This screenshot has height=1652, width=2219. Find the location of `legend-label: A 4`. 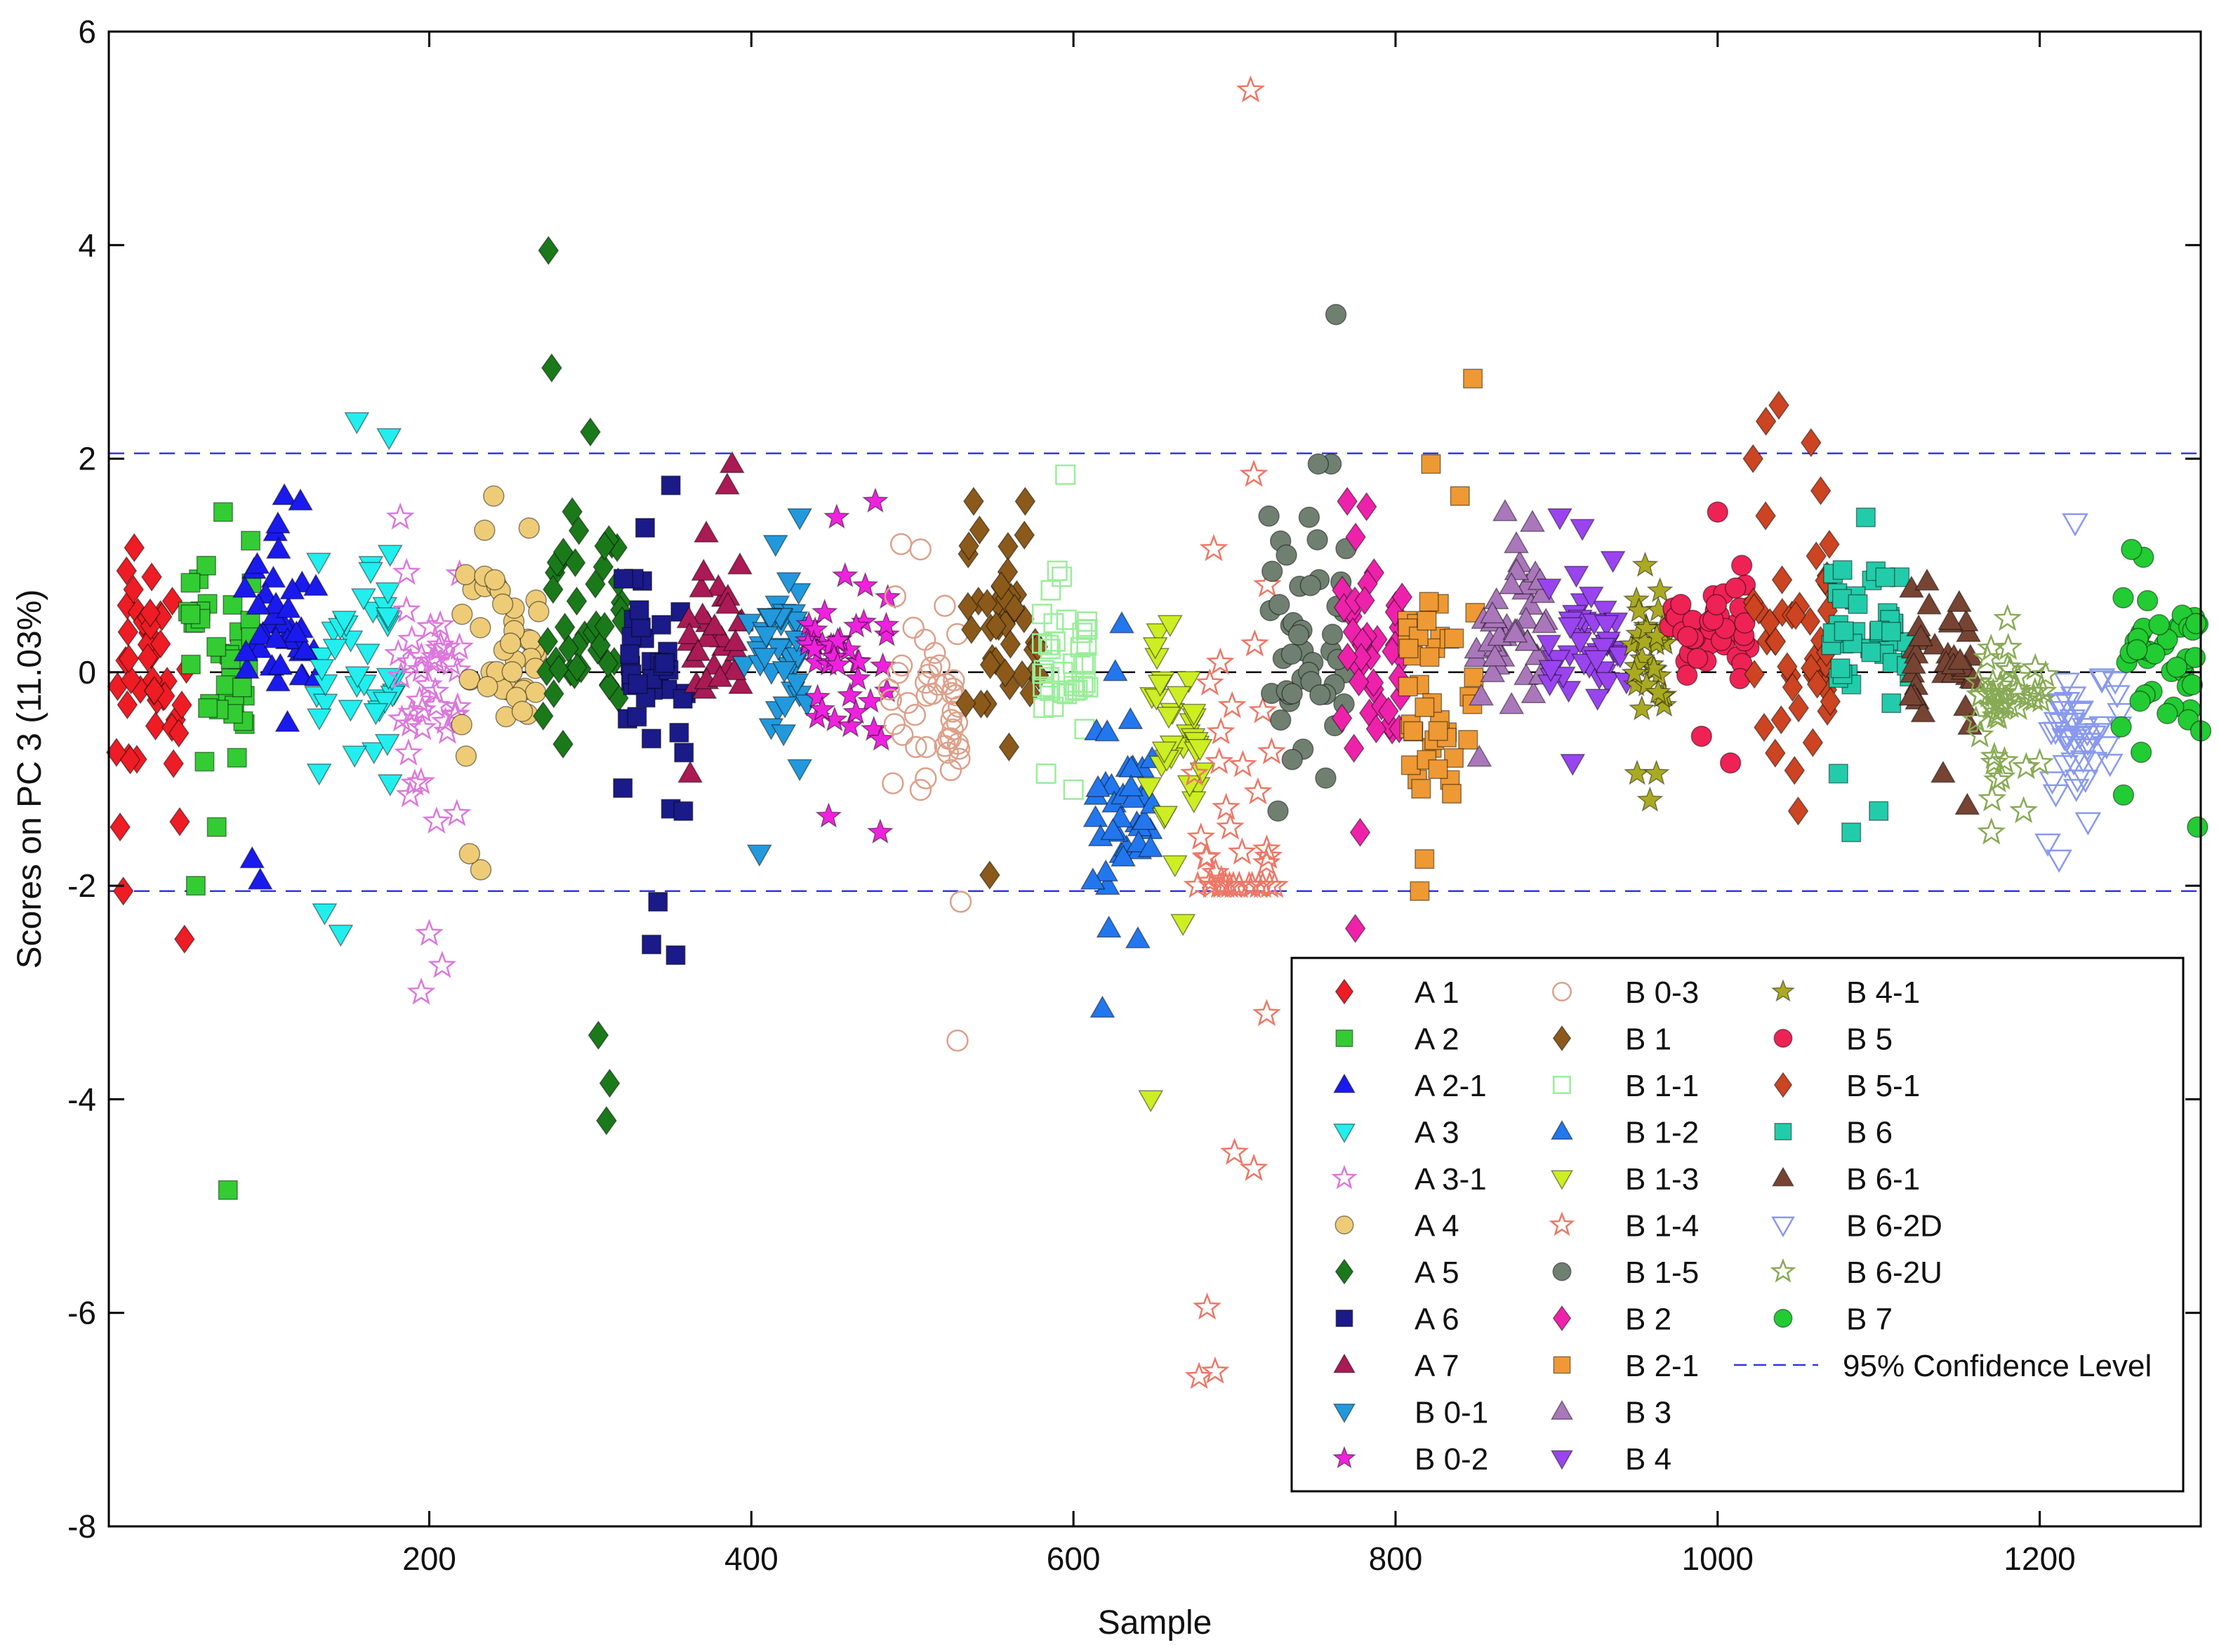

legend-label: A 4 is located at coordinates (1437, 1226).